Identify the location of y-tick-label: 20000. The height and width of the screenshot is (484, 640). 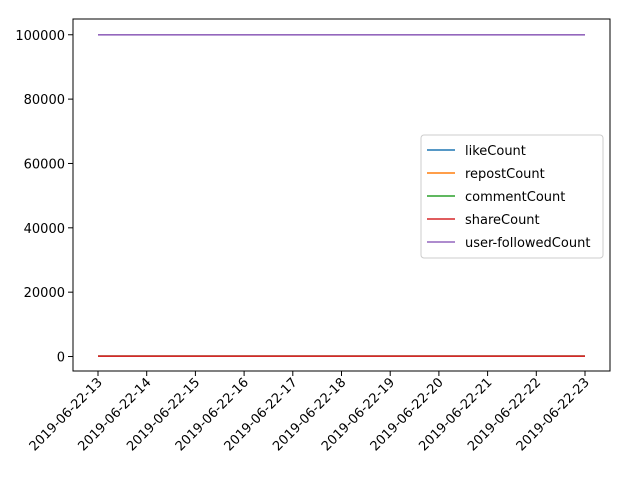
(44, 293).